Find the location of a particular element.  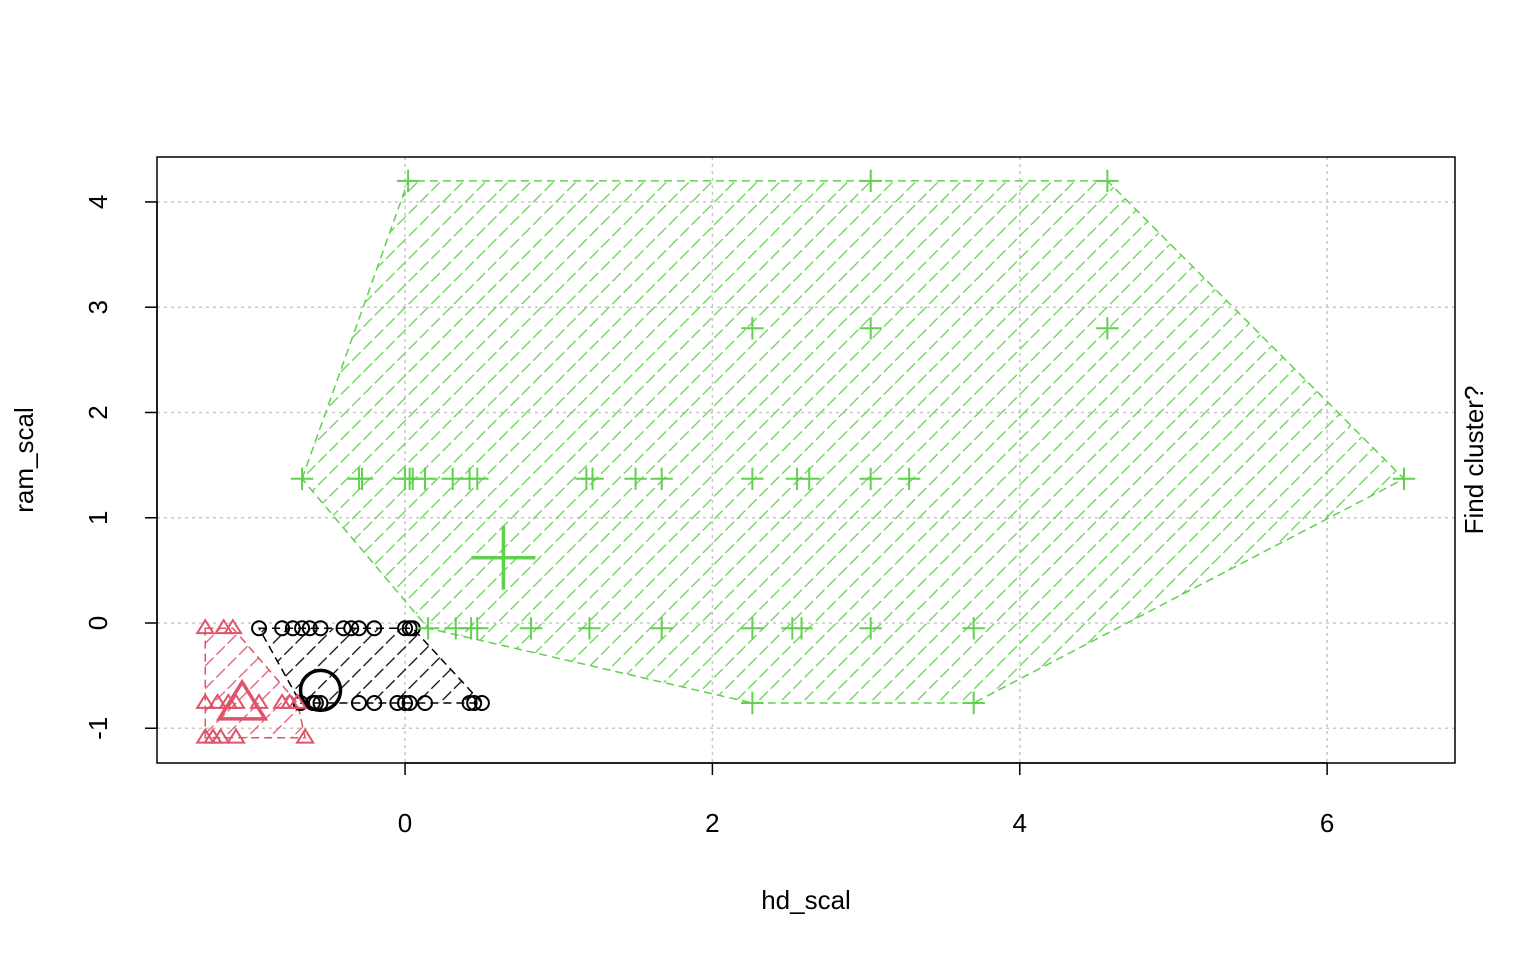

x-axis-label: hd_scal is located at coordinates (806, 900).